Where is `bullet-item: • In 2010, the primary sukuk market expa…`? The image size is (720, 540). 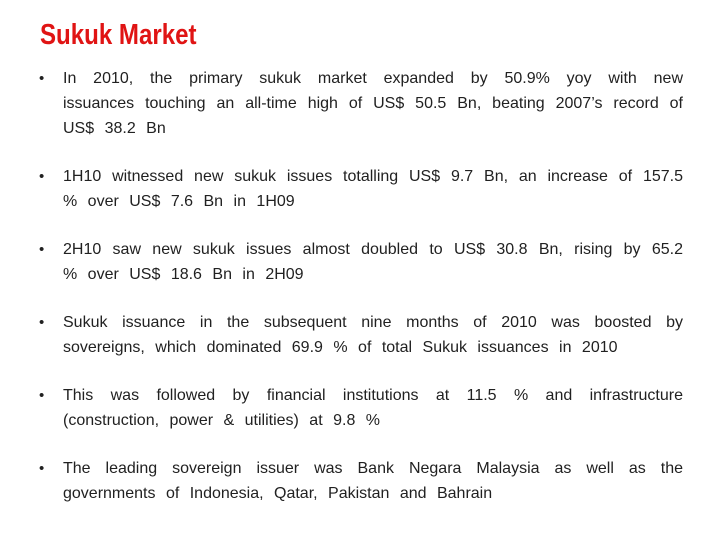 bullet-item: • In 2010, the primary sukuk market expa… is located at coordinates (360, 103).